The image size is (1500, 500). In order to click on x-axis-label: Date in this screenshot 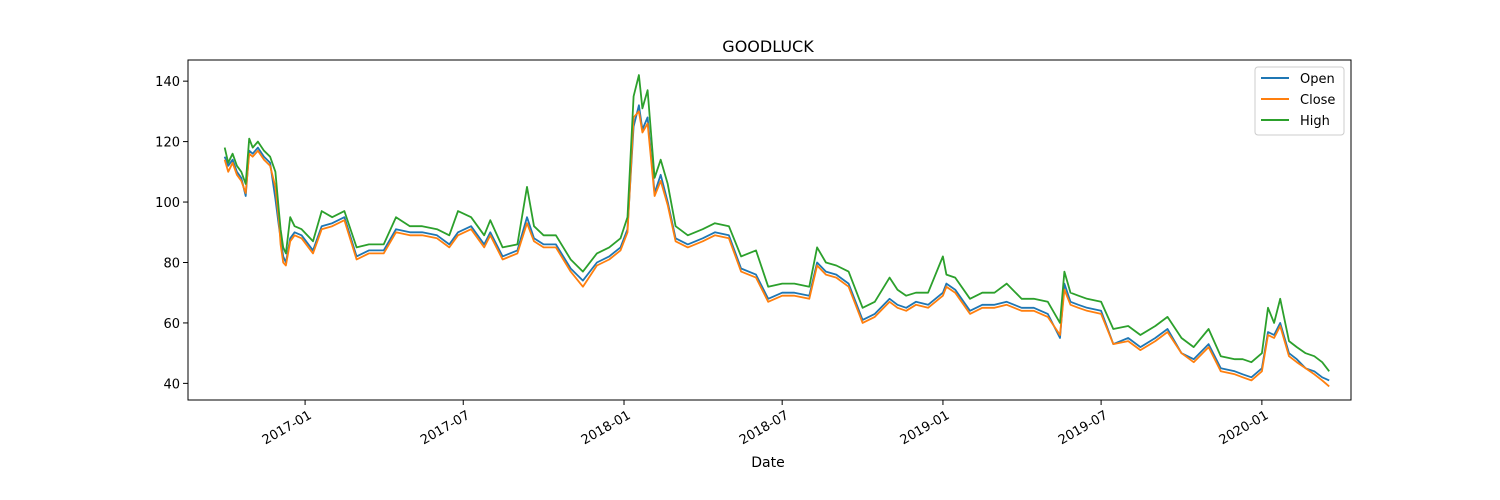, I will do `click(767, 463)`.